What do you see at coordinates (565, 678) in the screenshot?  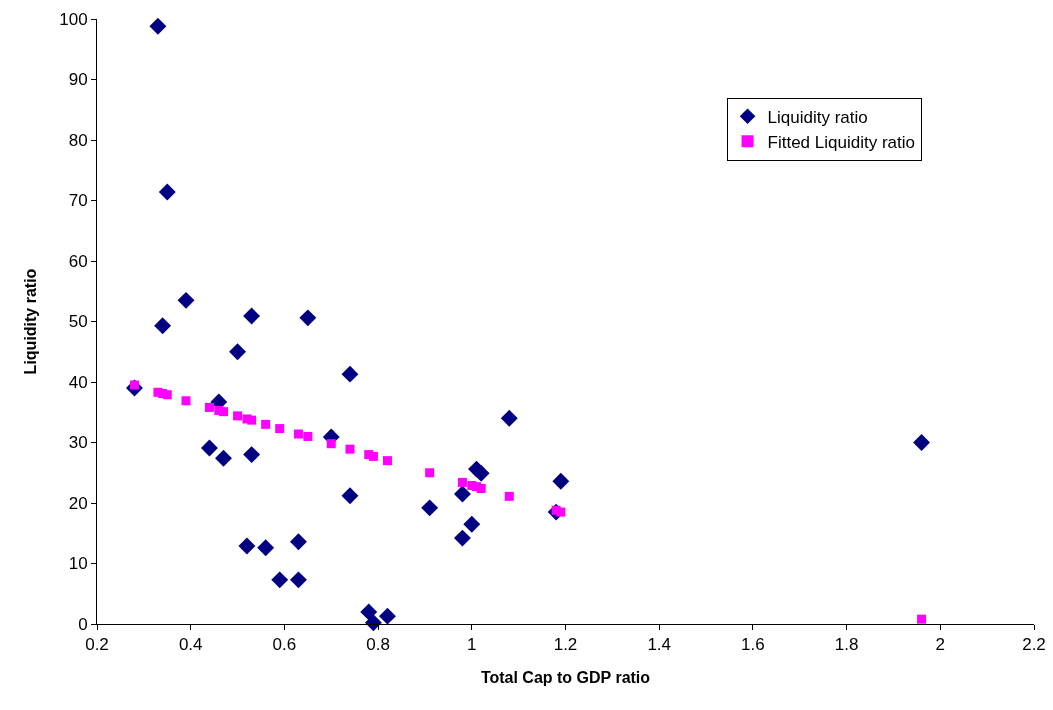 I see `x-axis-title: Total Cap to GDP ratio` at bounding box center [565, 678].